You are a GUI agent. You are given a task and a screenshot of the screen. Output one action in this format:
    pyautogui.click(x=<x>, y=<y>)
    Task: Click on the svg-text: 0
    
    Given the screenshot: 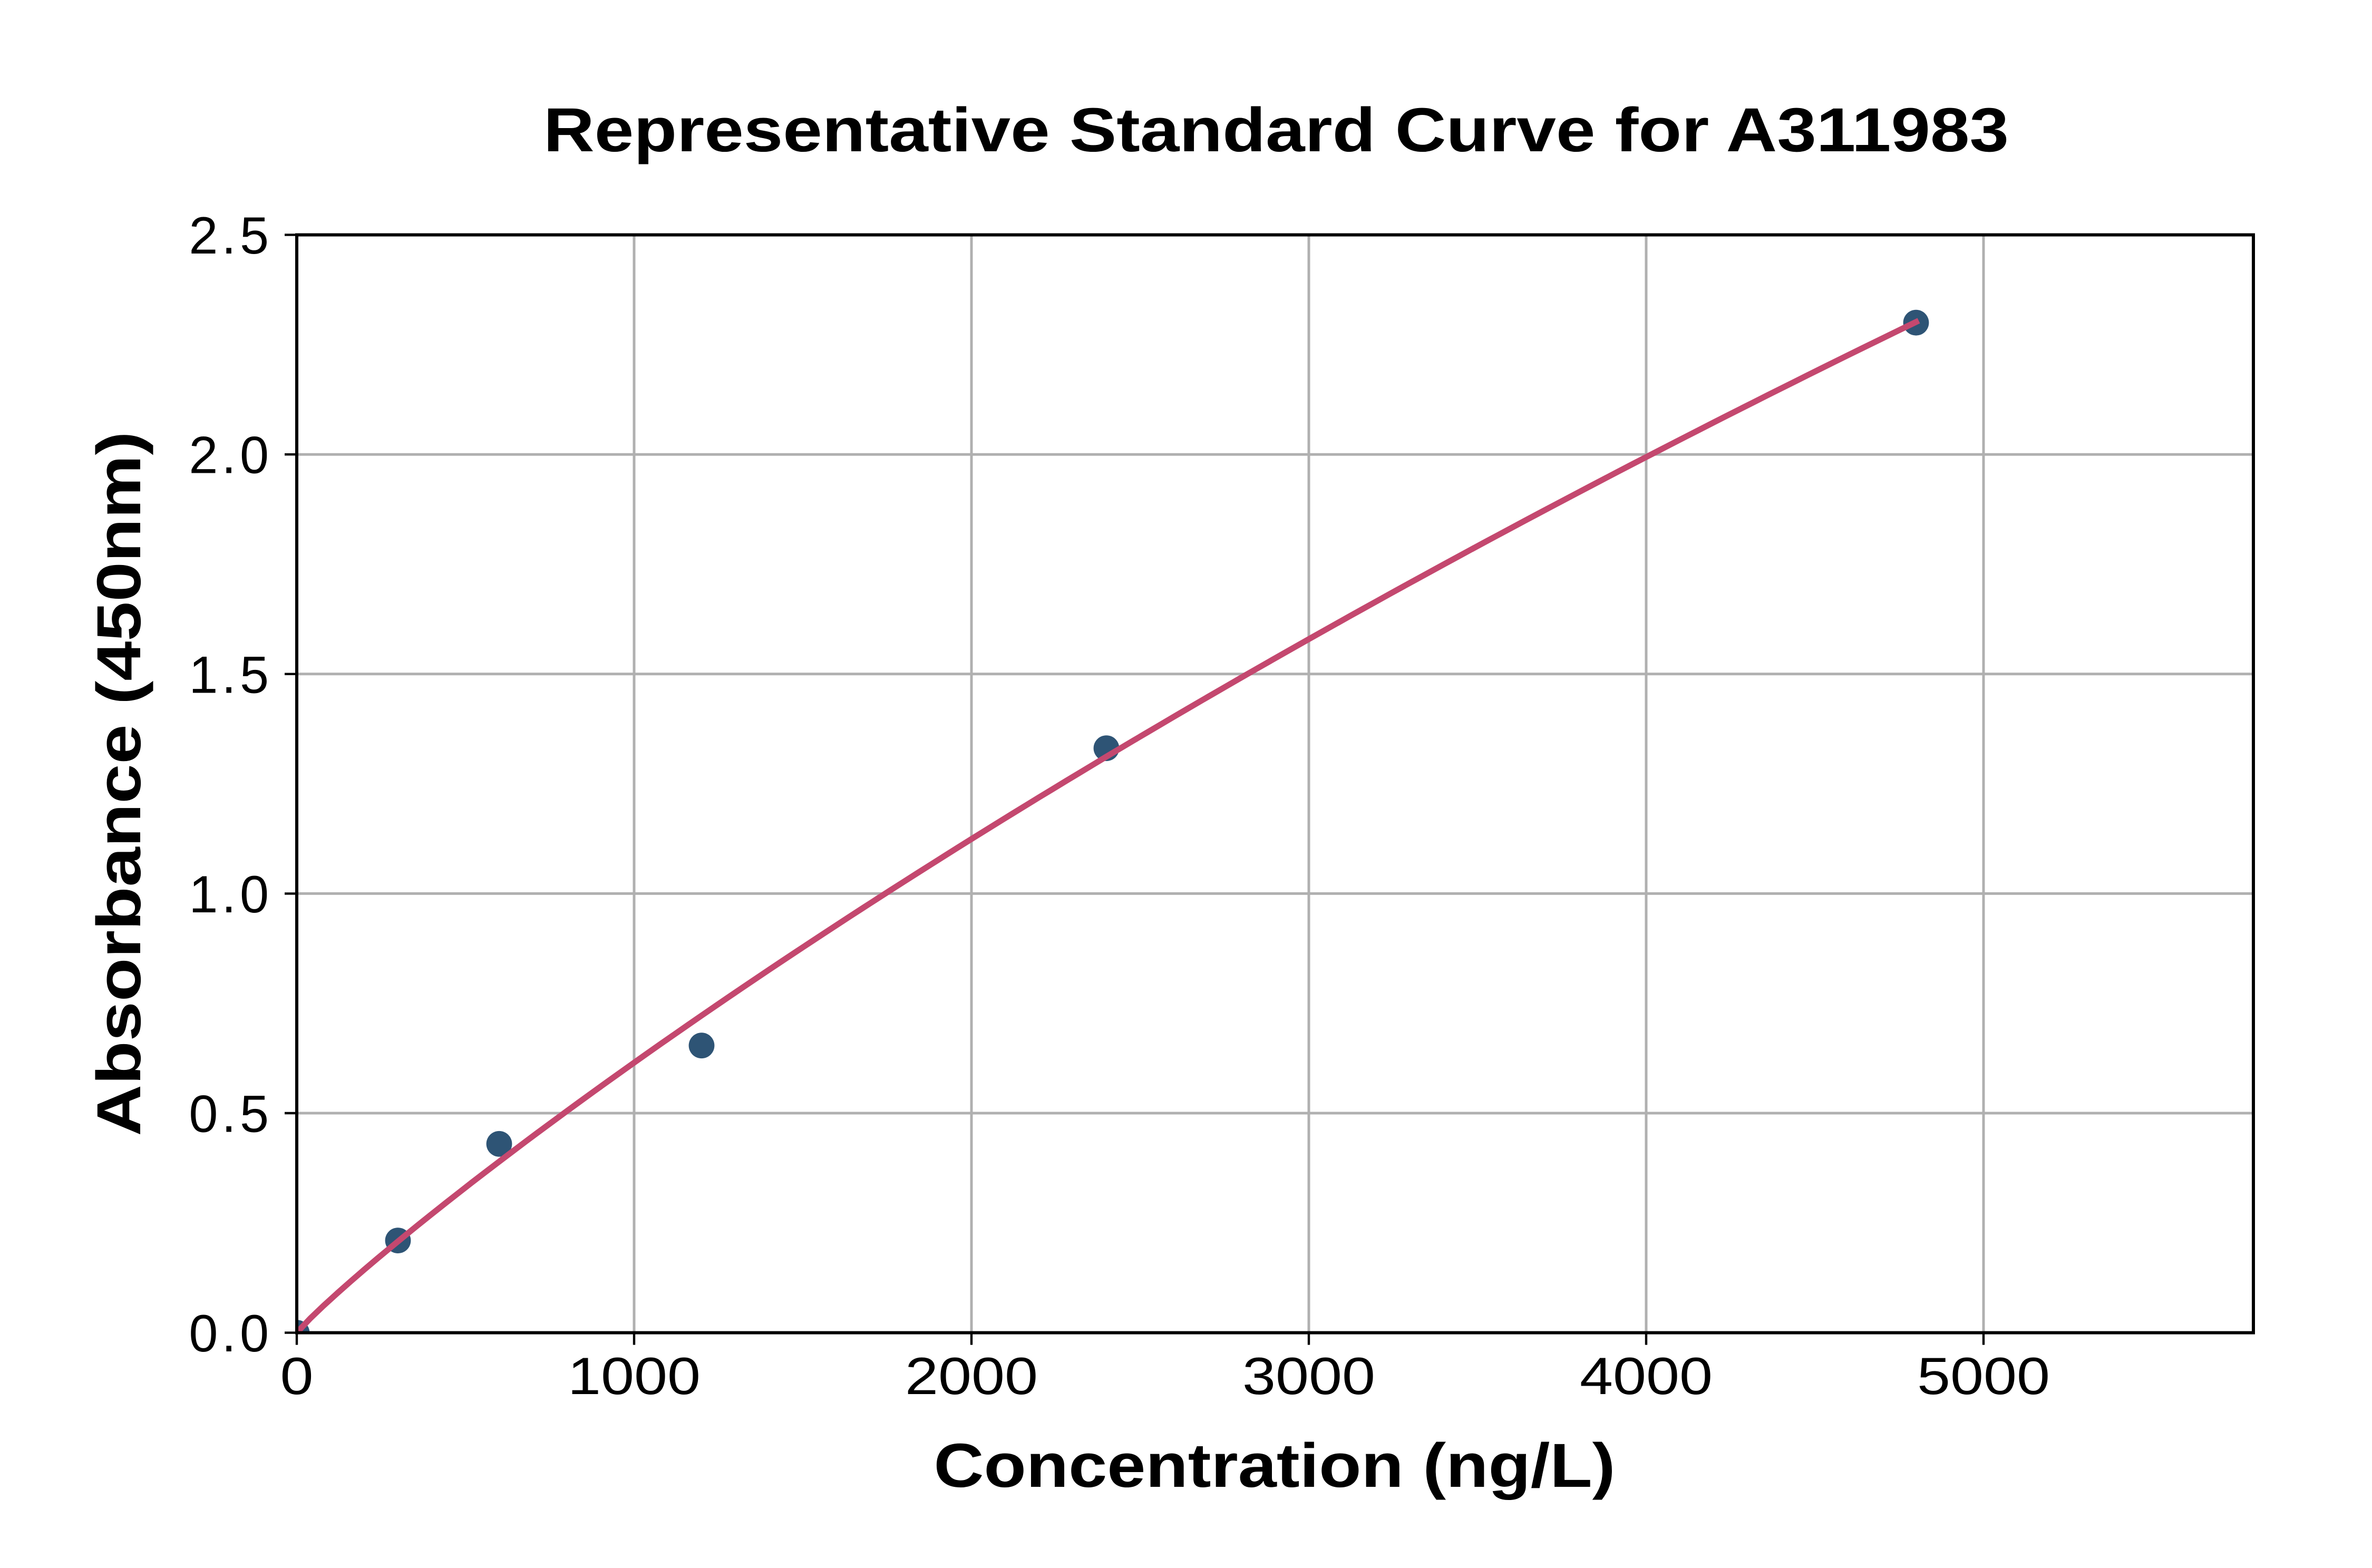 What is the action you would take?
    pyautogui.click(x=297, y=1376)
    